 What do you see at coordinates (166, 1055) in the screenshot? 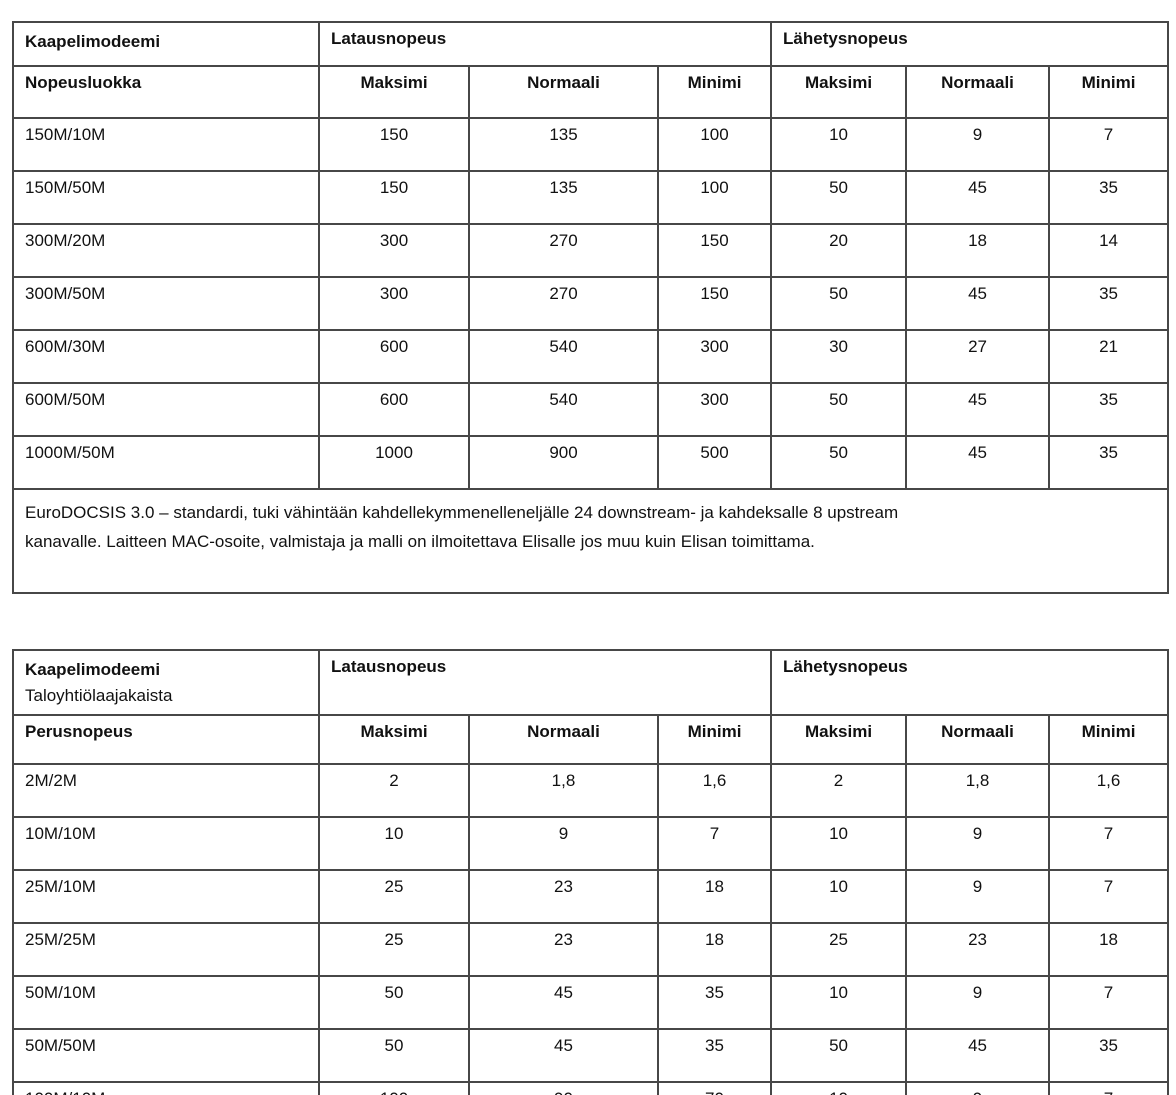
I see `row-label: 50M/50M` at bounding box center [166, 1055].